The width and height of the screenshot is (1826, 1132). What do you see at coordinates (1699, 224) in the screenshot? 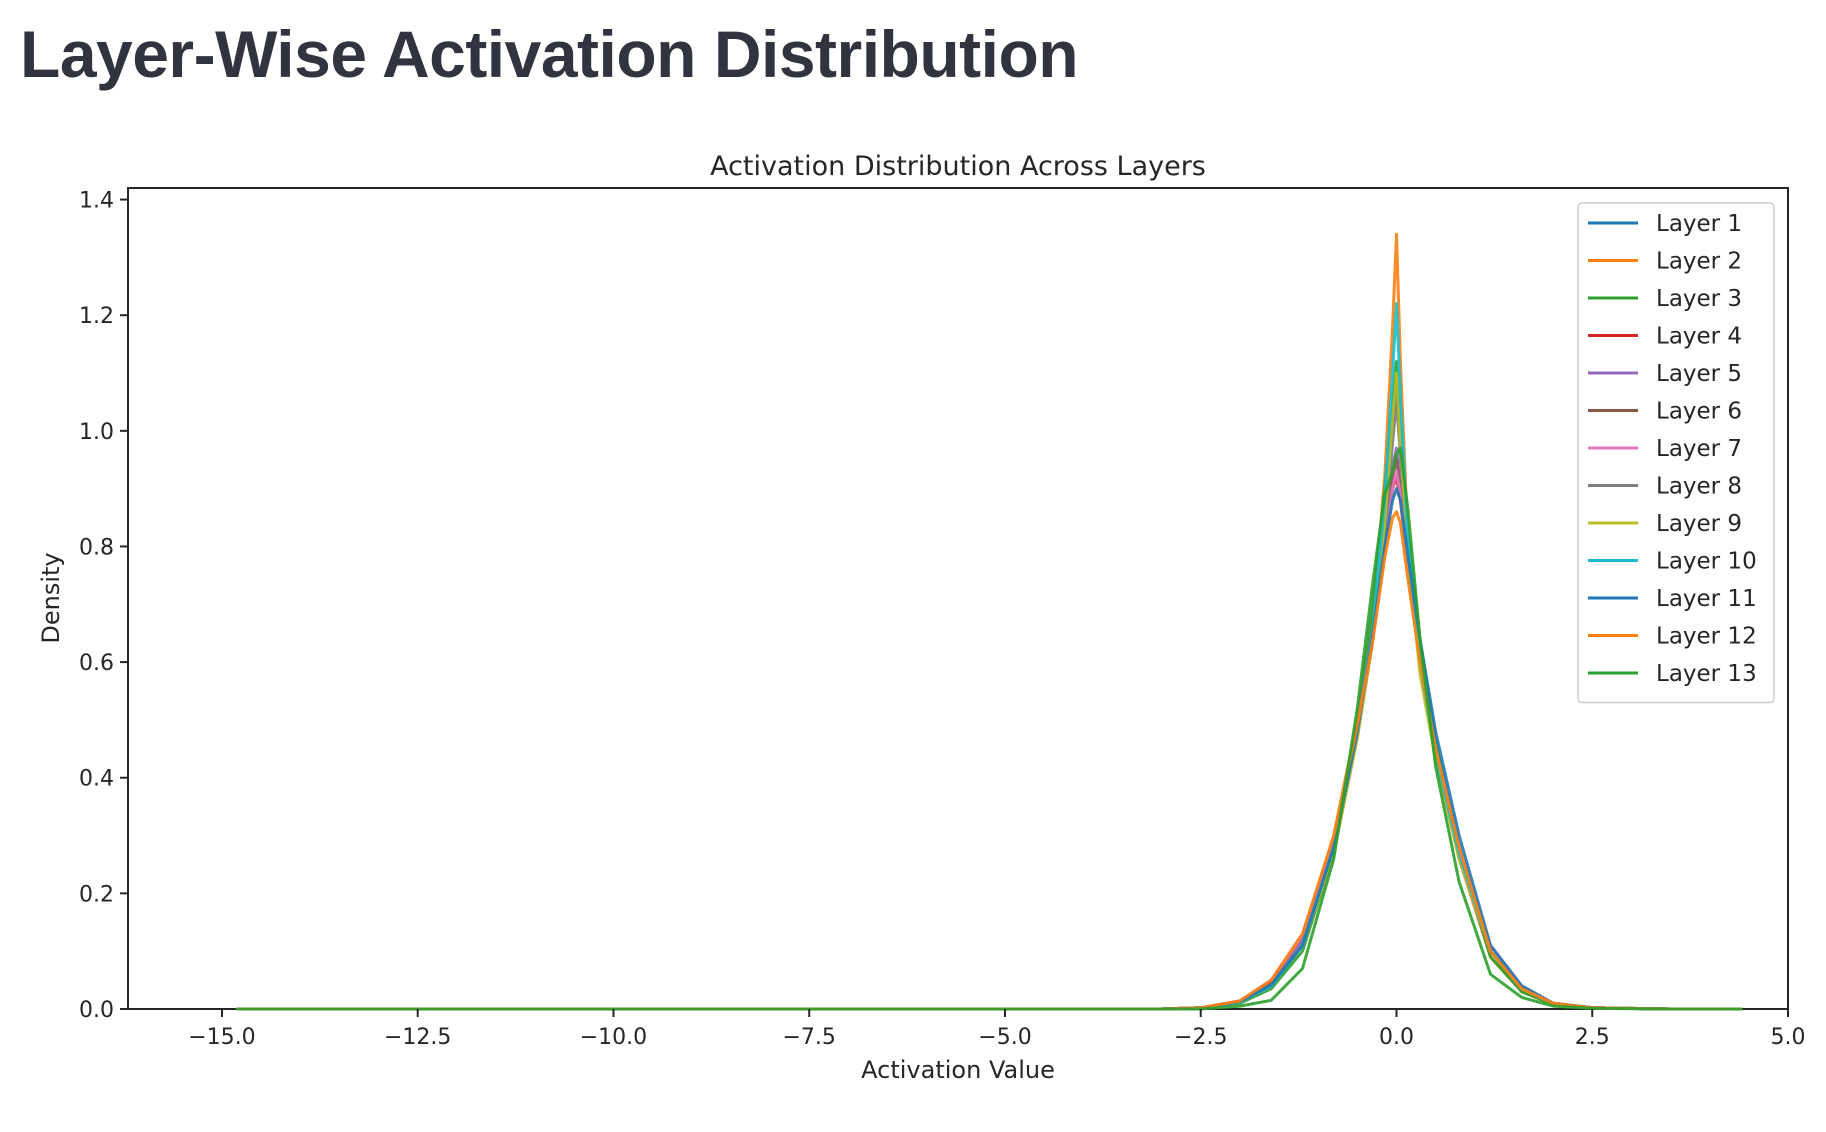
I see `legend-label: Layer 1` at bounding box center [1699, 224].